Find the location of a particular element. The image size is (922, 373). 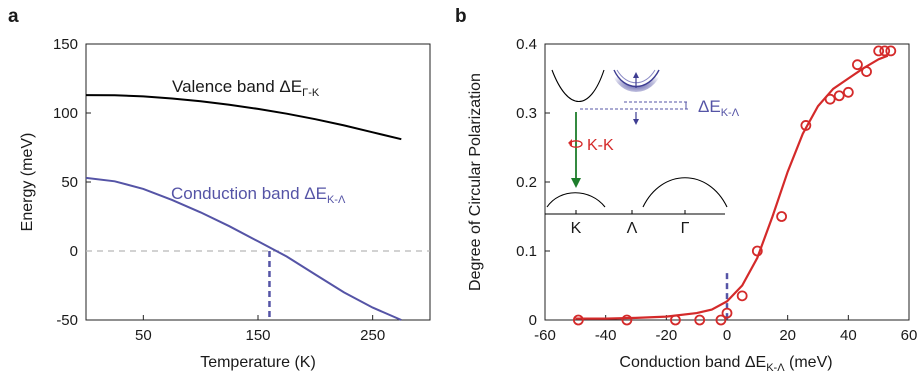

panel-a-y-tick-label: 100 is located at coordinates (65, 113).